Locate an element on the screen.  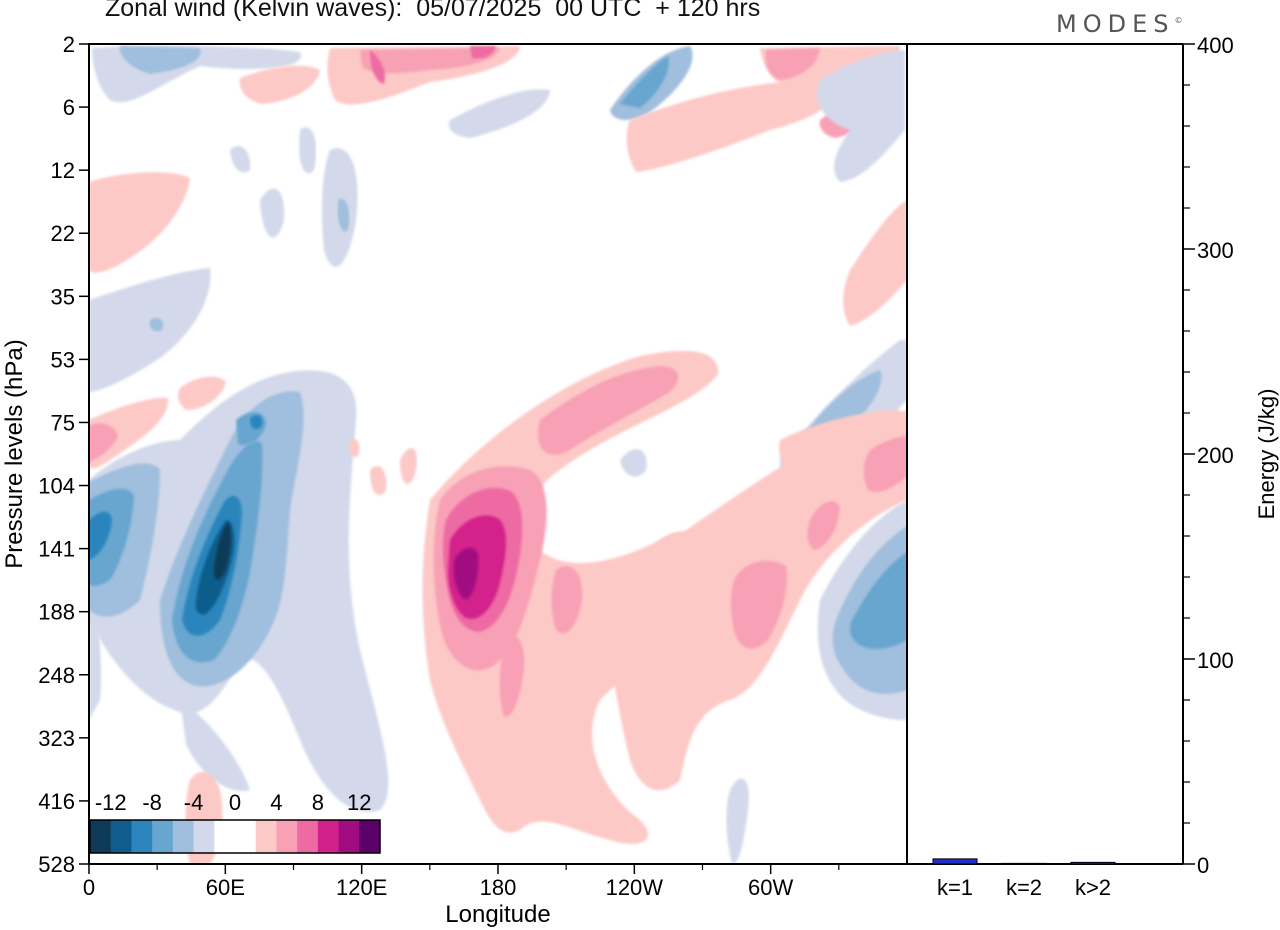
colorbar-label: 0 is located at coordinates (235, 802).